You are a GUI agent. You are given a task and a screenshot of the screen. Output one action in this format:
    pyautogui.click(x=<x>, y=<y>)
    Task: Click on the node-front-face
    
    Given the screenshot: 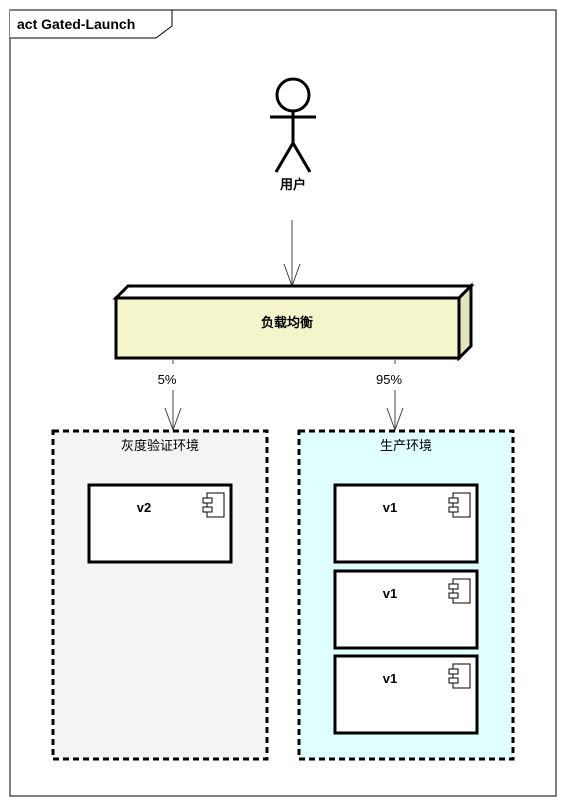 What is the action you would take?
    pyautogui.click(x=287, y=328)
    